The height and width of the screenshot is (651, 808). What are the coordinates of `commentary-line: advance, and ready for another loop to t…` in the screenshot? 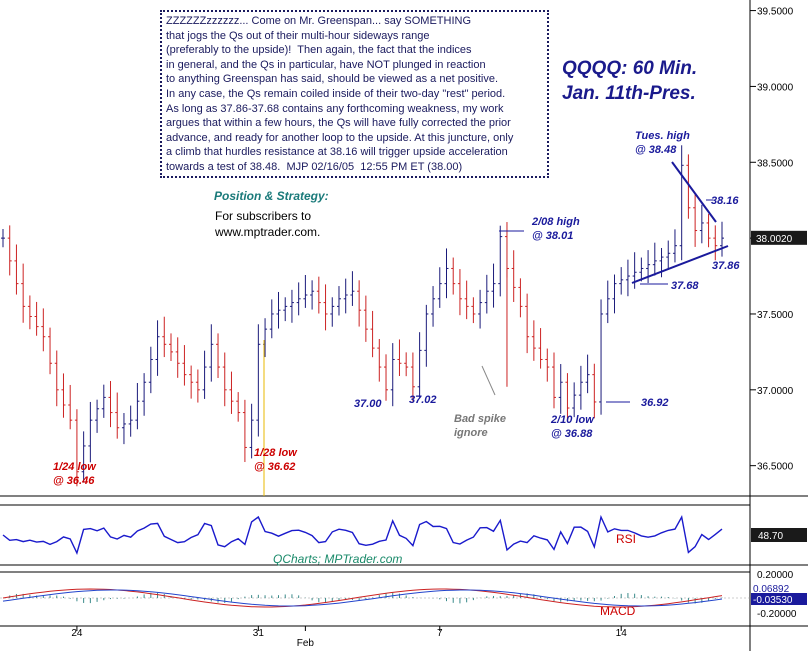 It's located at (340, 137).